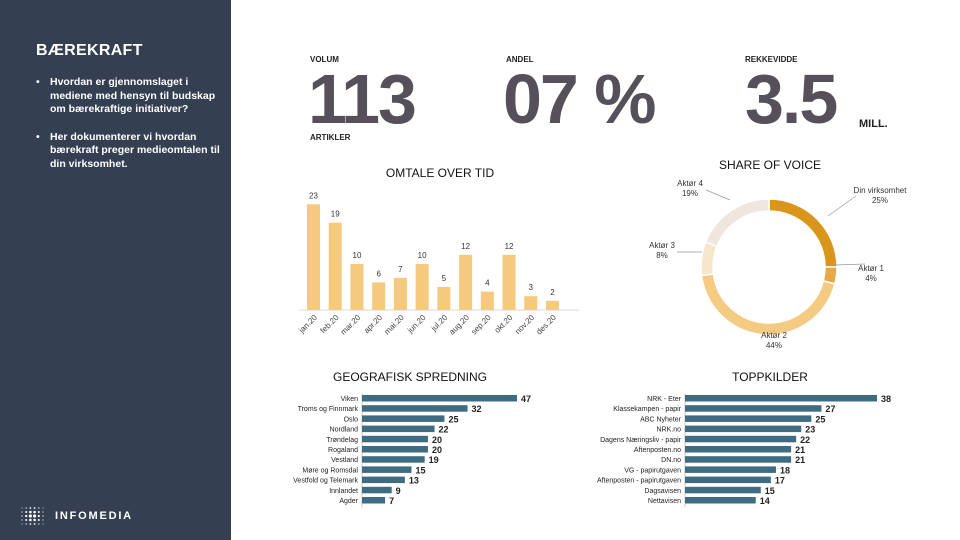  Describe the element at coordinates (531, 287) in the screenshot. I see `data-label: 3` at that location.